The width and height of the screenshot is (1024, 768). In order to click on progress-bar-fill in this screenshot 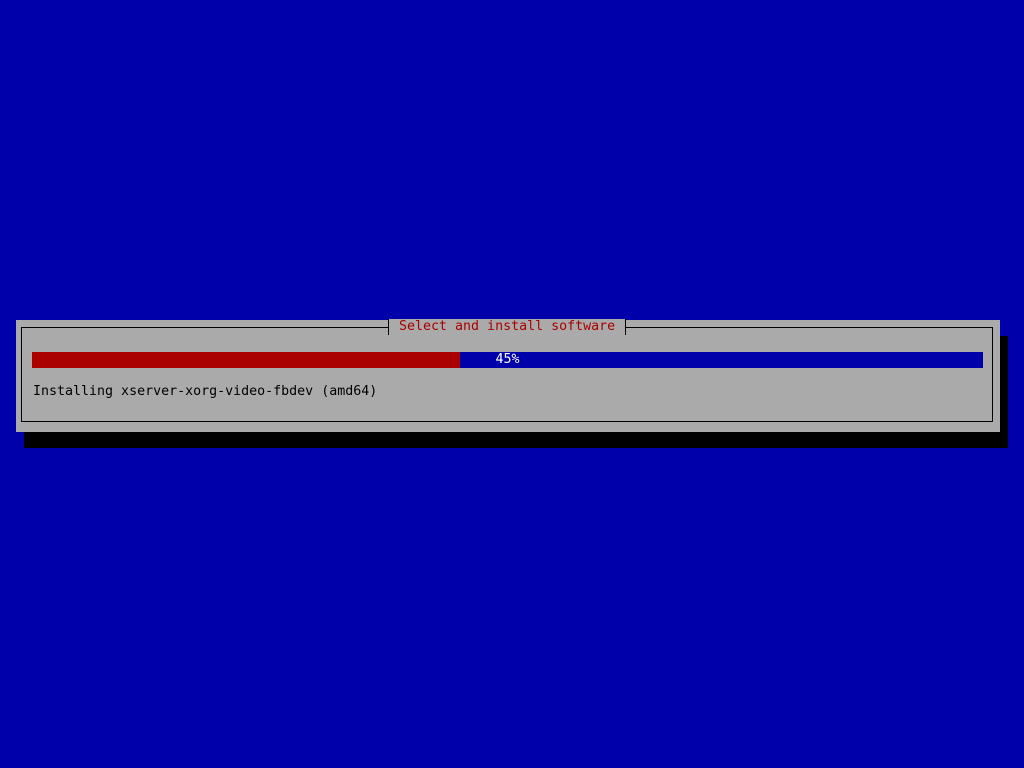, I will do `click(246, 360)`.